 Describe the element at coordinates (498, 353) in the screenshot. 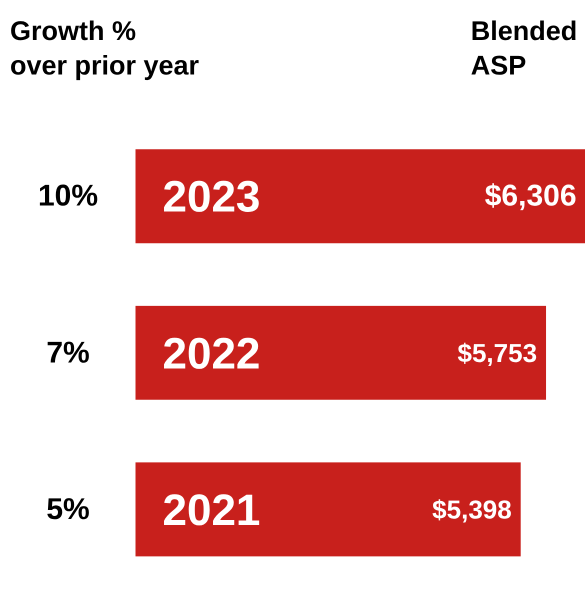

I see `data-label: $5,753` at that location.